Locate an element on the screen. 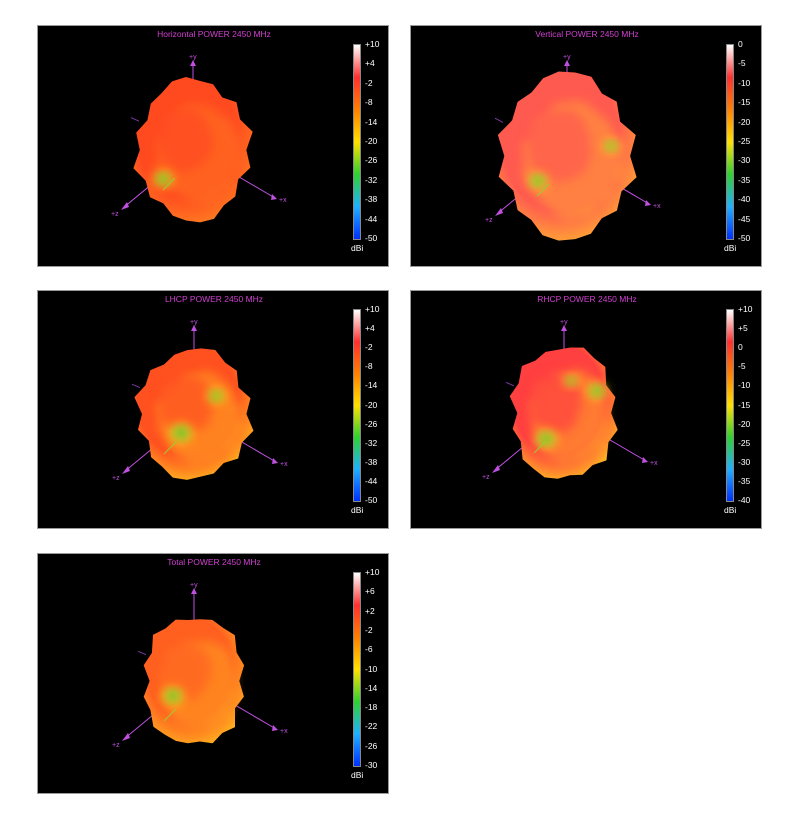 The width and height of the screenshot is (800, 816). chart-title: Vertical POWER 2450 MHz is located at coordinates (587, 34).